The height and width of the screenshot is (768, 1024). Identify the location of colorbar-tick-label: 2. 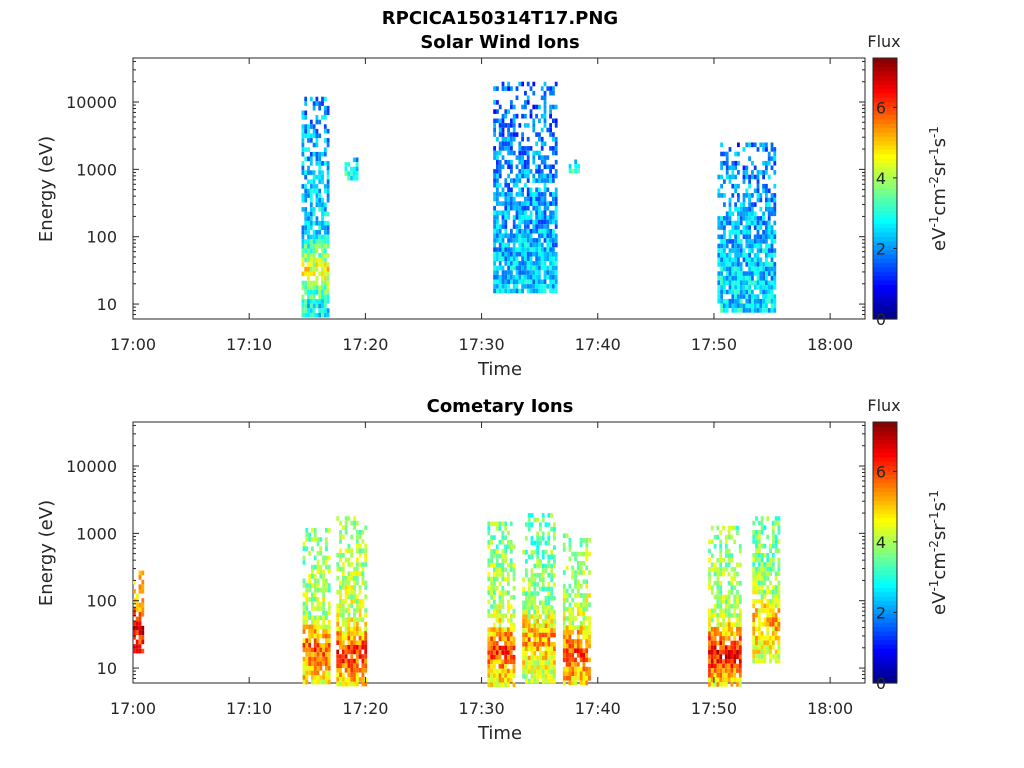
(881, 612).